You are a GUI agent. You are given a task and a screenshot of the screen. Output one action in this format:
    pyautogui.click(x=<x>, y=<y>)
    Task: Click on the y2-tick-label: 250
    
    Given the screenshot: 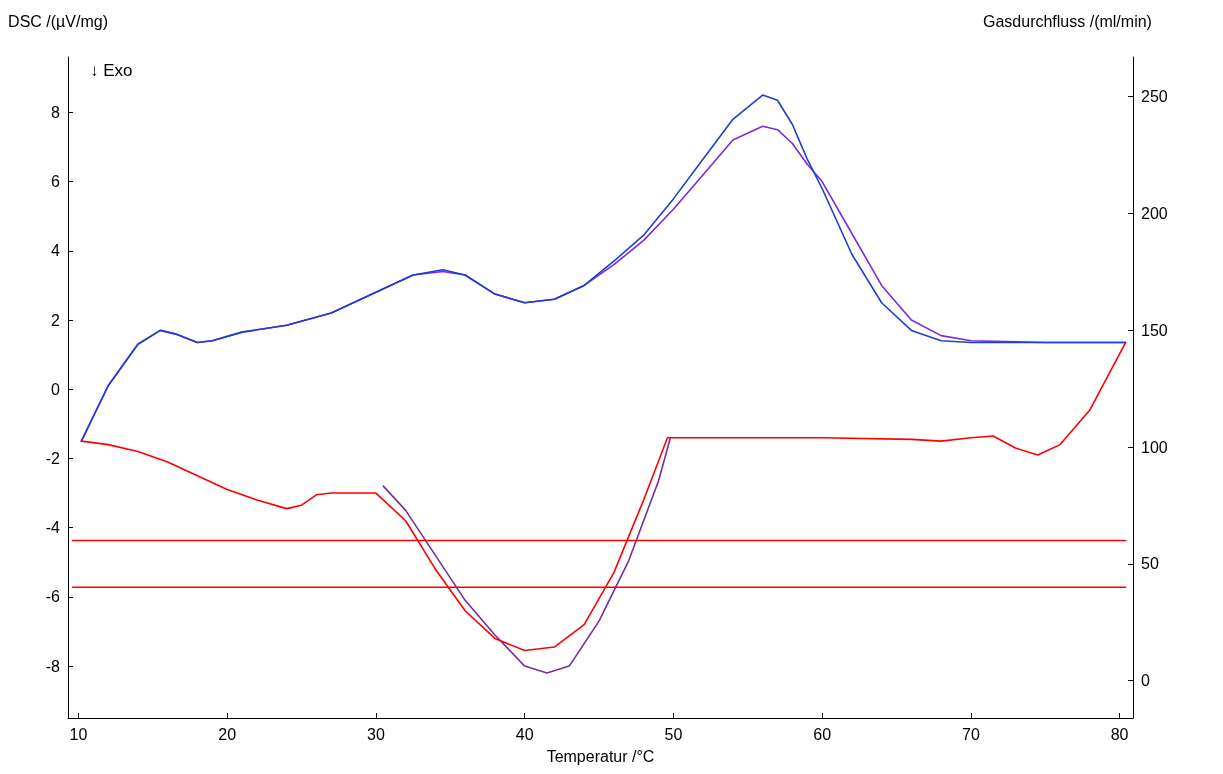 What is the action you would take?
    pyautogui.click(x=1154, y=97)
    